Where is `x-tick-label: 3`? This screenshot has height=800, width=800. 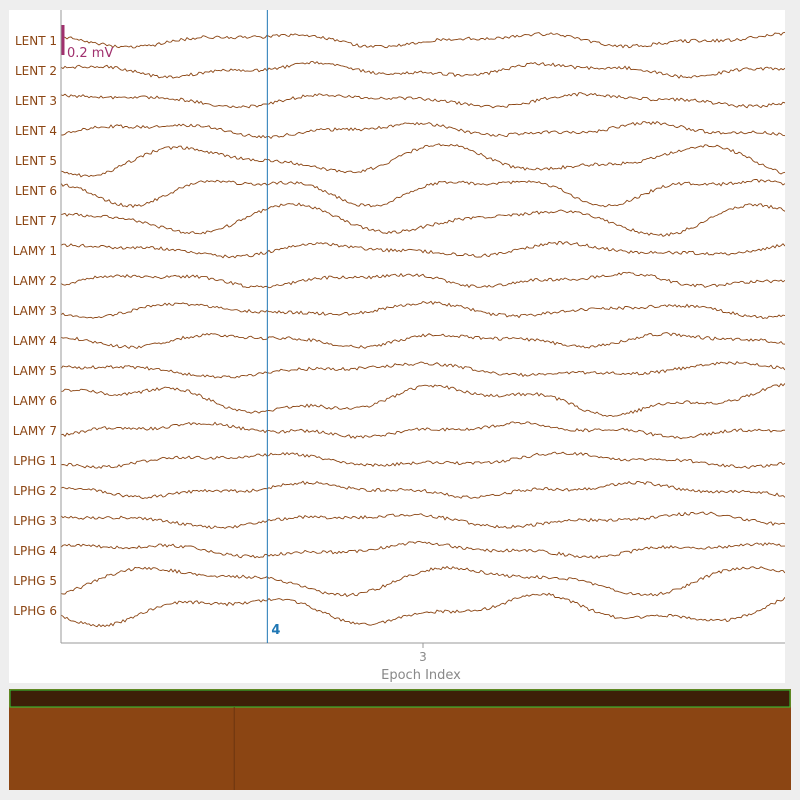 x-tick-label: 3 is located at coordinates (423, 657).